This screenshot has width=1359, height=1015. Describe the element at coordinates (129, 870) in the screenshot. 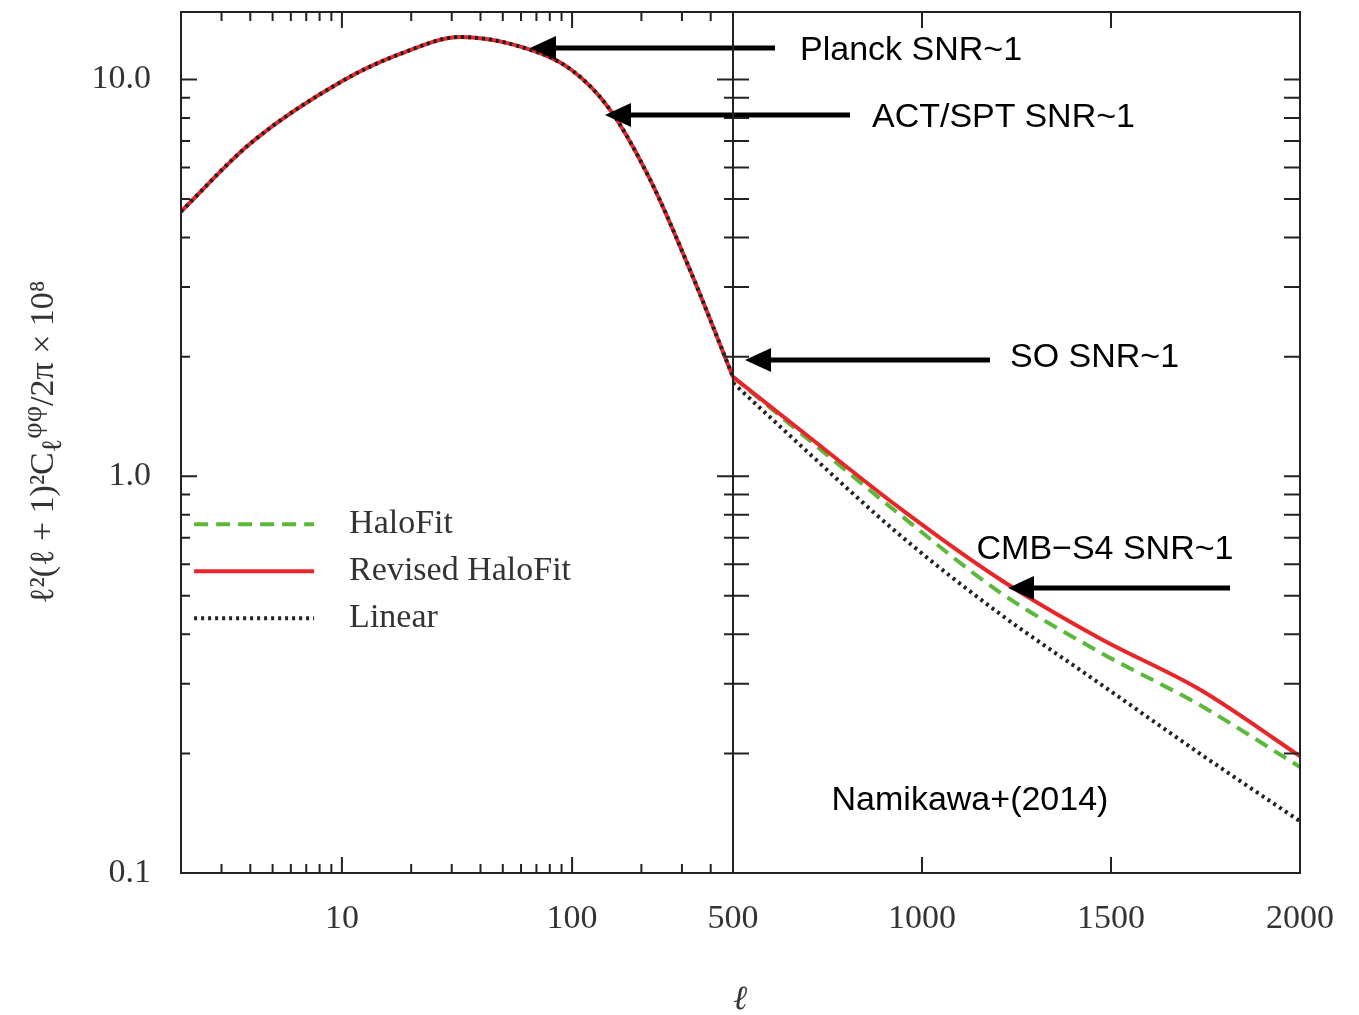

I see `y-tick-label: 0.1` at that location.